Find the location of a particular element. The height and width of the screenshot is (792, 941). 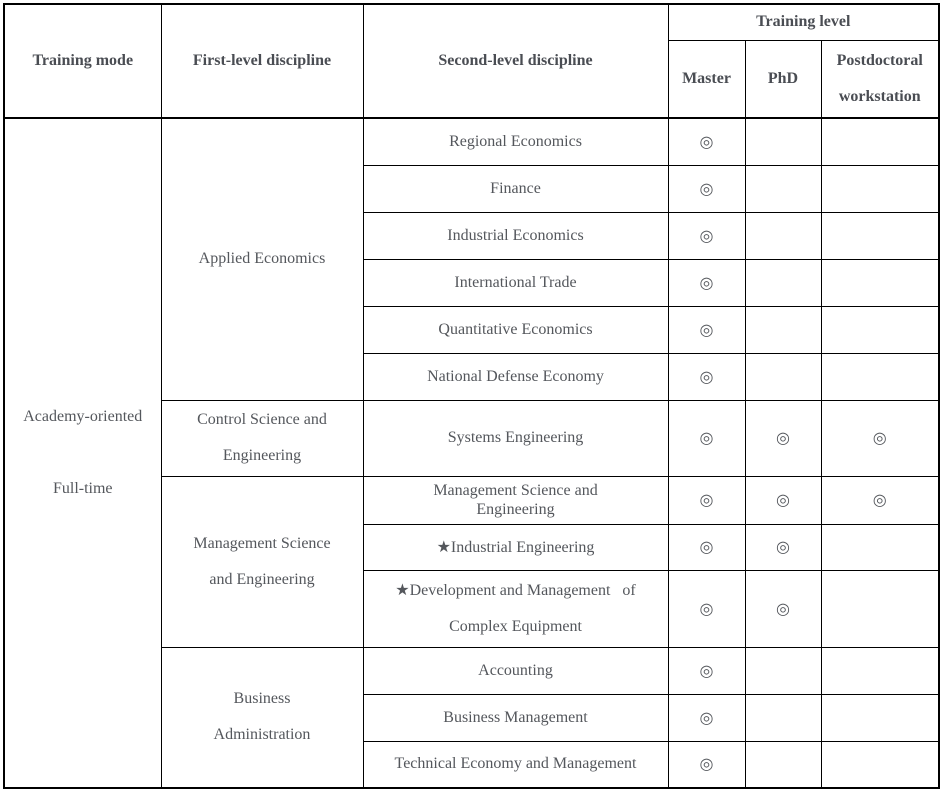

second-level-cell: Quantitative Economics is located at coordinates (515, 329).